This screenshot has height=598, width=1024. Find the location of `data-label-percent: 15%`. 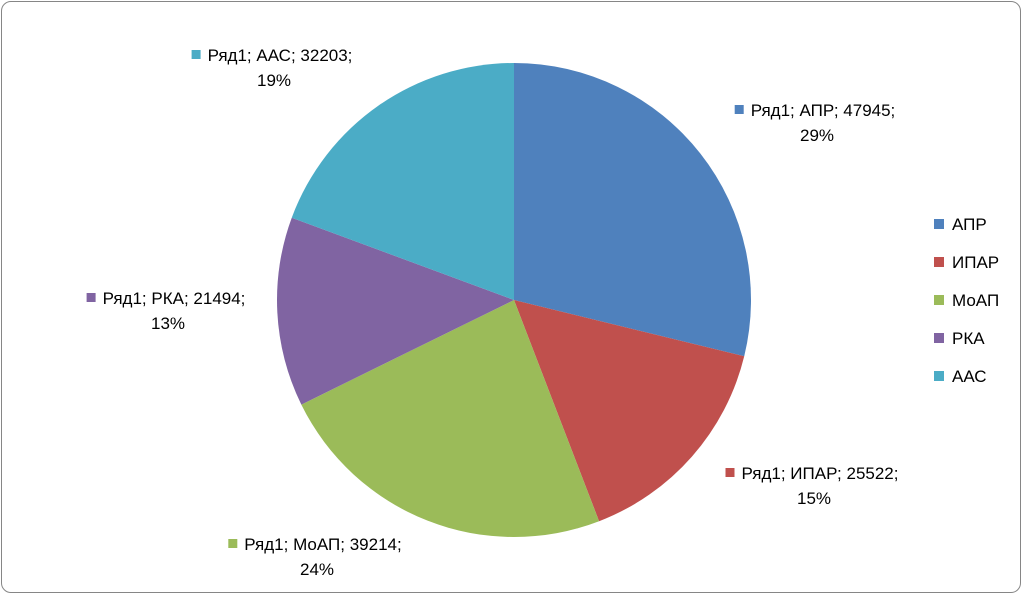

data-label-percent: 15% is located at coordinates (814, 498).